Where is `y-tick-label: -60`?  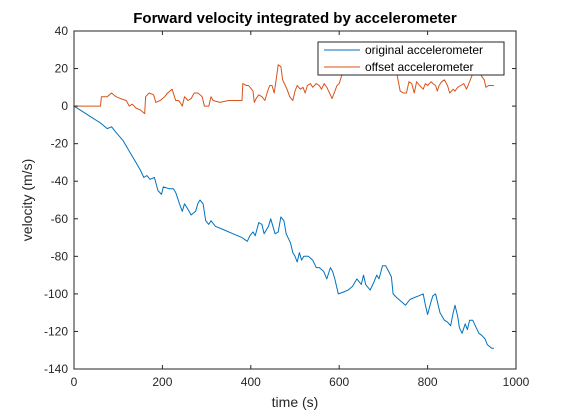 y-tick-label: -60 is located at coordinates (60, 219).